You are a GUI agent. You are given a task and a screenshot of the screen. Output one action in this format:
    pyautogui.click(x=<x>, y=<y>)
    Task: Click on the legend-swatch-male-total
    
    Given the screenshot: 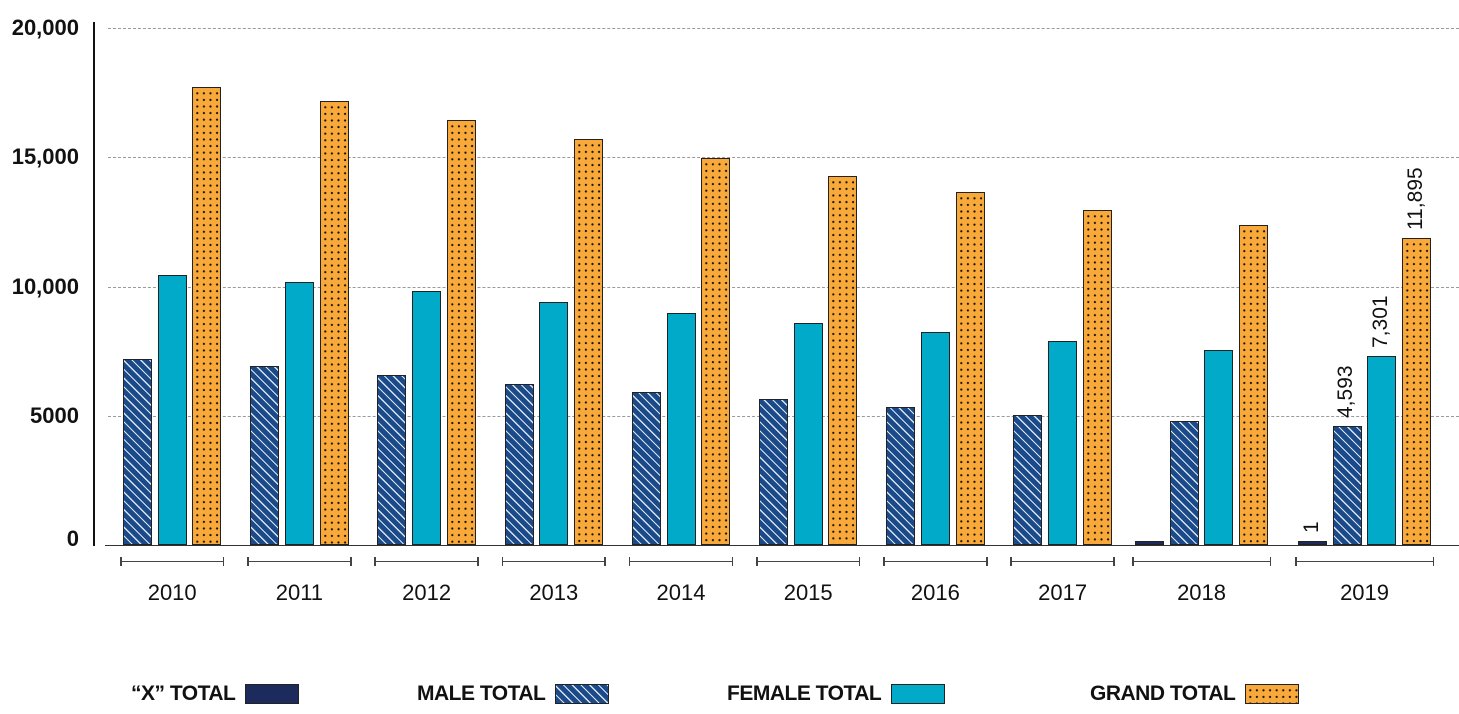 What is the action you would take?
    pyautogui.click(x=582, y=694)
    